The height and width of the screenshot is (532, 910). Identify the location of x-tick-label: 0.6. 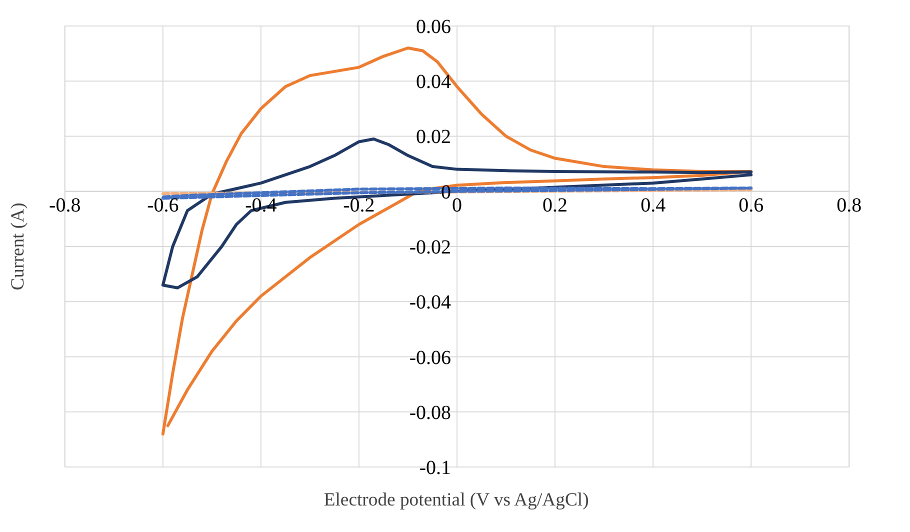
(751, 205).